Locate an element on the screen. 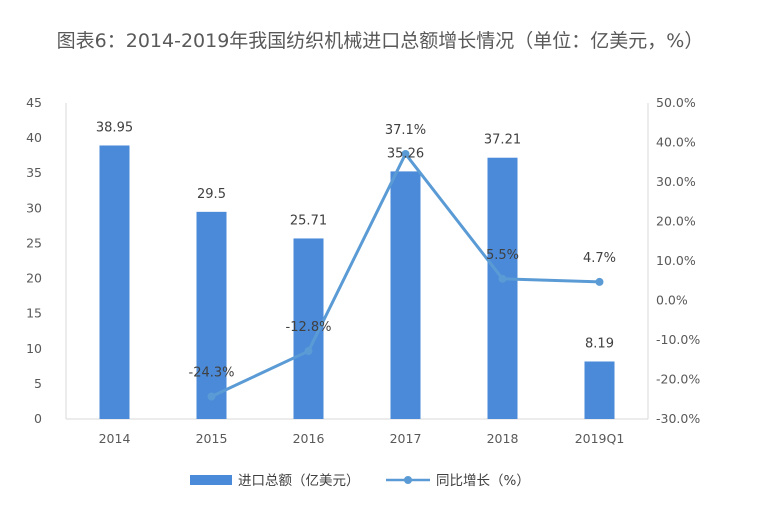 This screenshot has width=757, height=524. left-tick-label: 10 is located at coordinates (34, 348).